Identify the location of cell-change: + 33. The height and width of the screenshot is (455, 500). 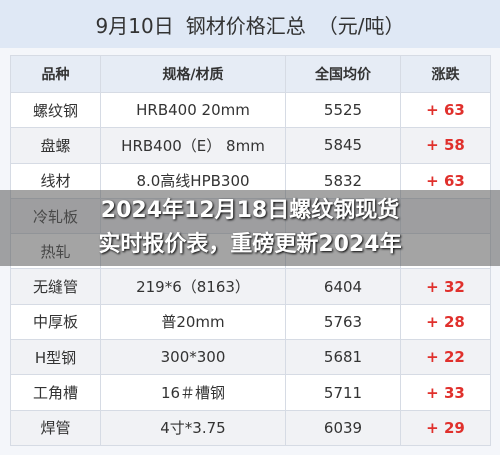
(445, 392).